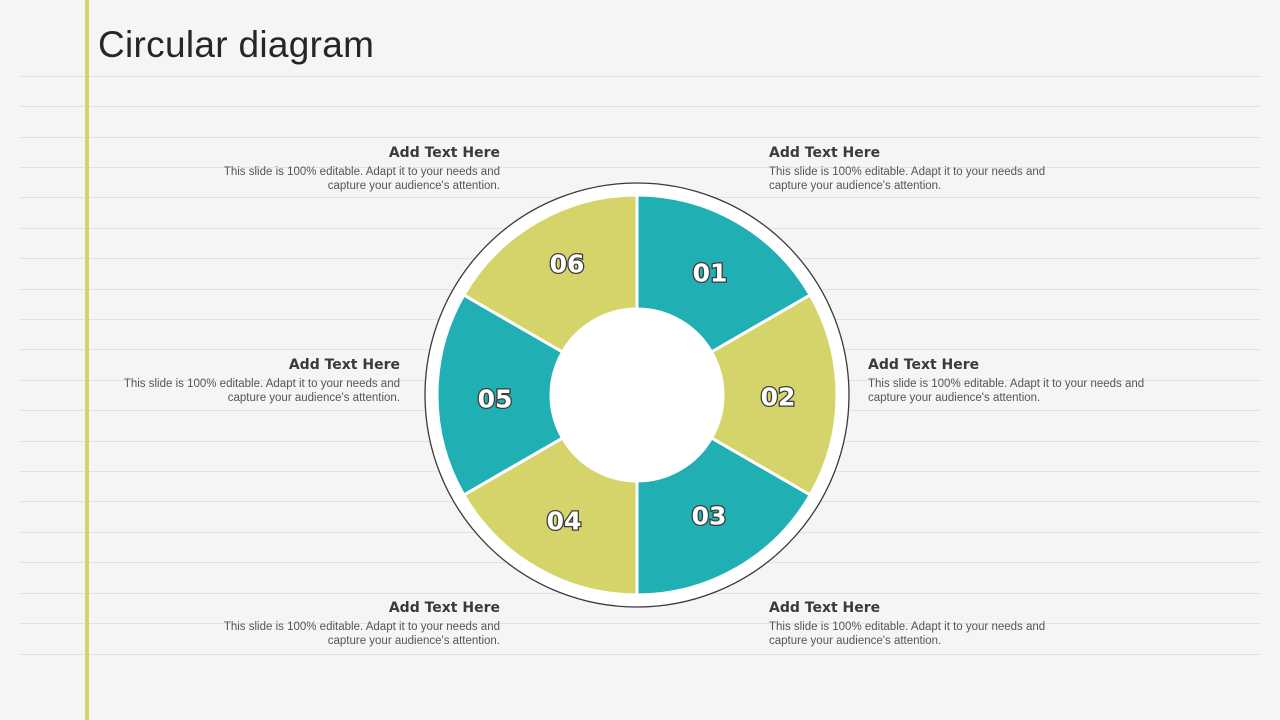  I want to click on segment-label-05: 05, so click(495, 399).